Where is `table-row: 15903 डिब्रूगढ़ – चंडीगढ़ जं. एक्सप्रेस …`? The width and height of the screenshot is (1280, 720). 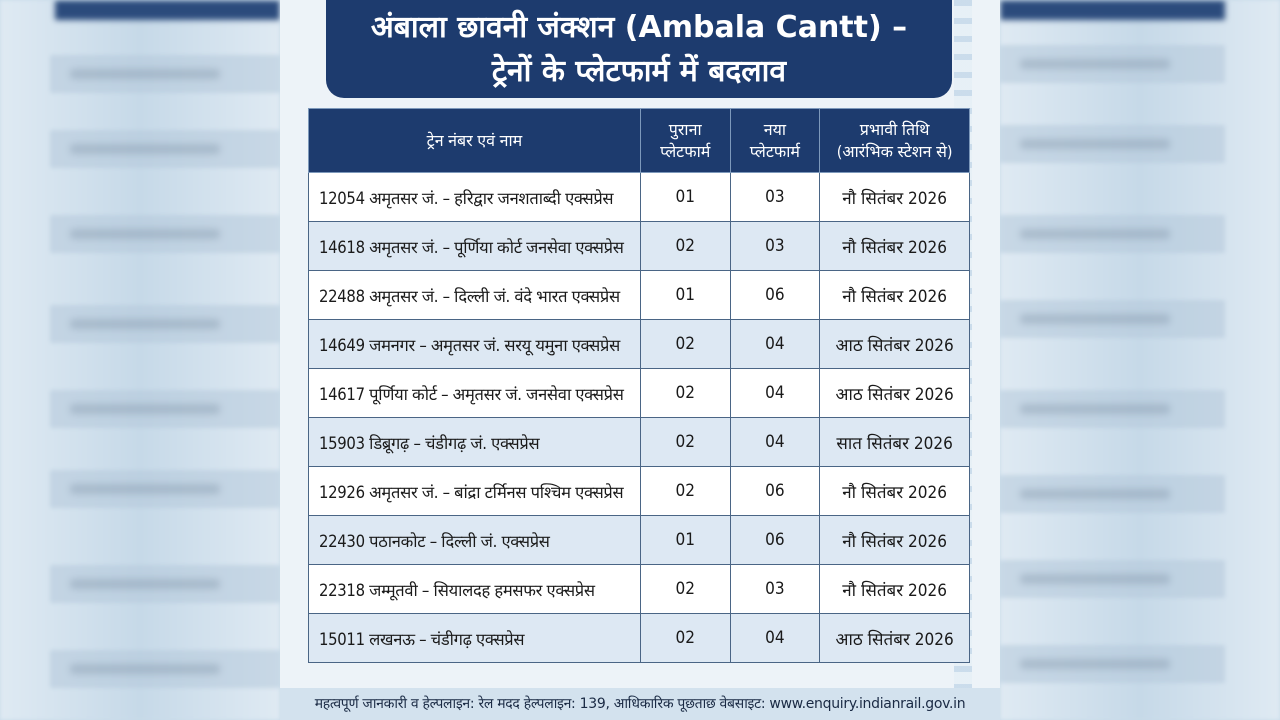
table-row: 15903 डिब्रूगढ़ – चंडीगढ़ जं. एक्सप्रेस … is located at coordinates (639, 442).